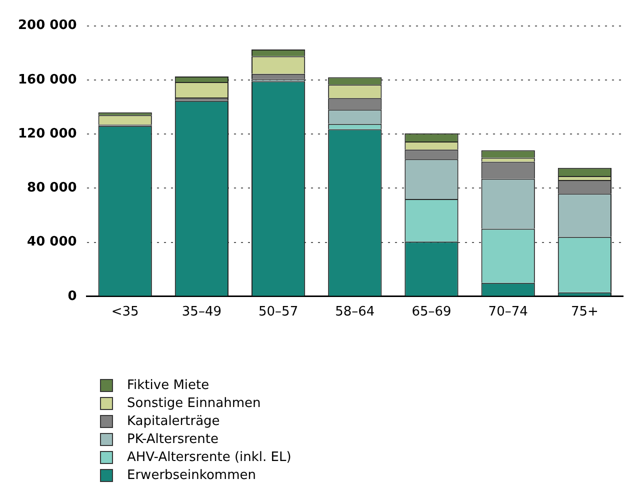 This screenshot has height=504, width=641. I want to click on x-tick-label: <35, so click(125, 312).